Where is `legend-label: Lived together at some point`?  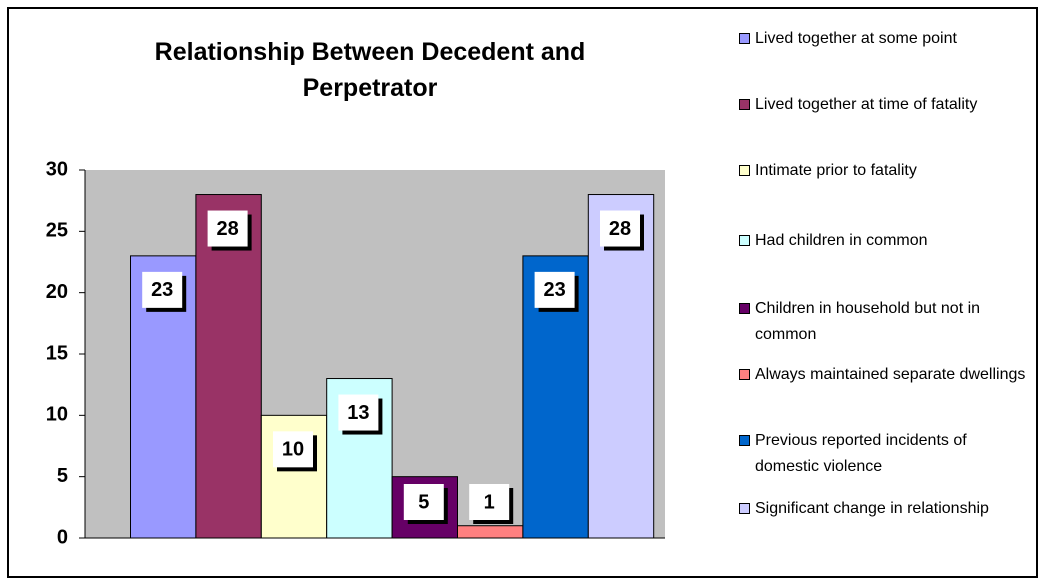 legend-label: Lived together at some point is located at coordinates (856, 38).